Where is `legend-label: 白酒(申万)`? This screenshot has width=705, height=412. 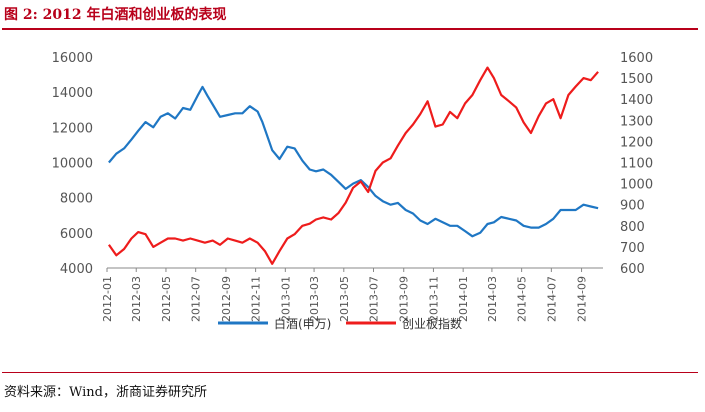
legend-label: 白酒(申万) is located at coordinates (302, 323).